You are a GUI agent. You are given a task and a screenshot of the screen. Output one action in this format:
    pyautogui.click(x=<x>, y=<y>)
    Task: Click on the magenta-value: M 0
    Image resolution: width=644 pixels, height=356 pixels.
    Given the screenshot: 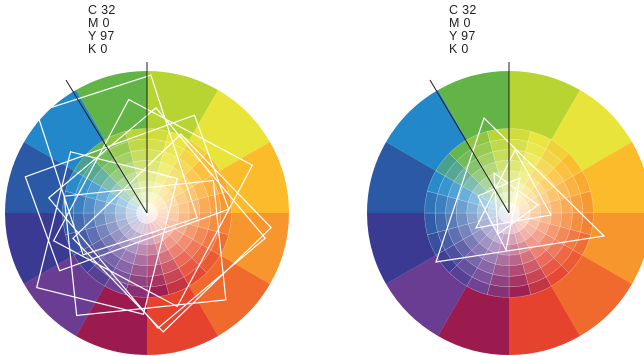 What is the action you would take?
    pyautogui.click(x=460, y=23)
    